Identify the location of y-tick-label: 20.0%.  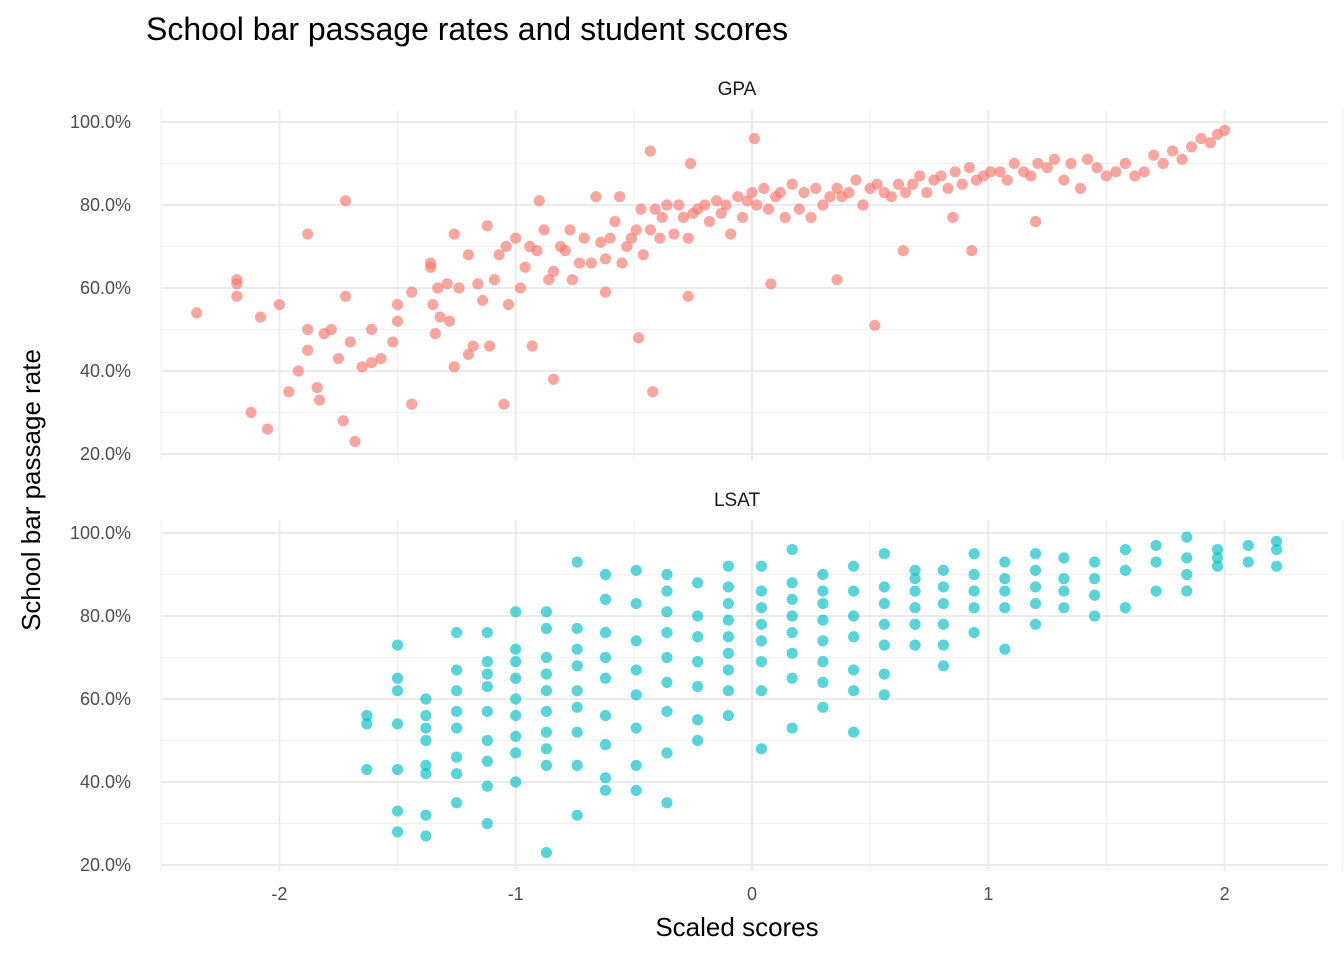
(105, 454).